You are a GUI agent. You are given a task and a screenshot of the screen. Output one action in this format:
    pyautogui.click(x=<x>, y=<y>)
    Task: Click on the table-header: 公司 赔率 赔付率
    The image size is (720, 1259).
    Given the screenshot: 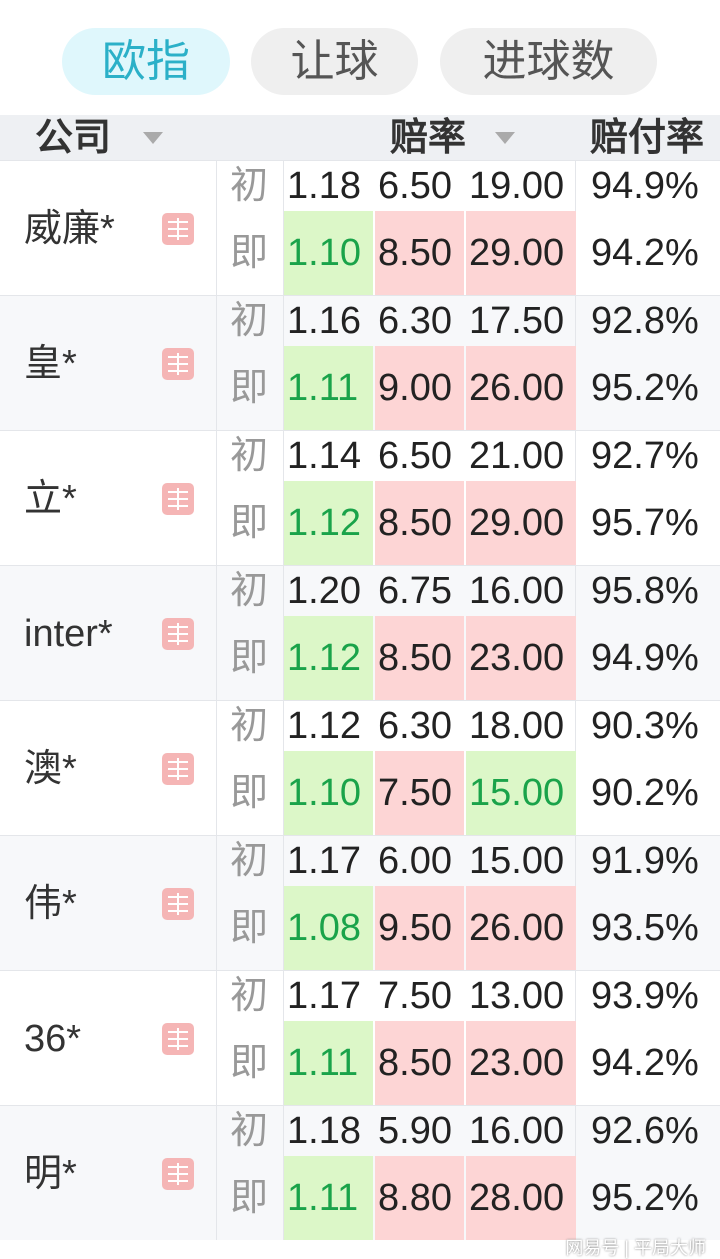 What is the action you would take?
    pyautogui.click(x=360, y=137)
    